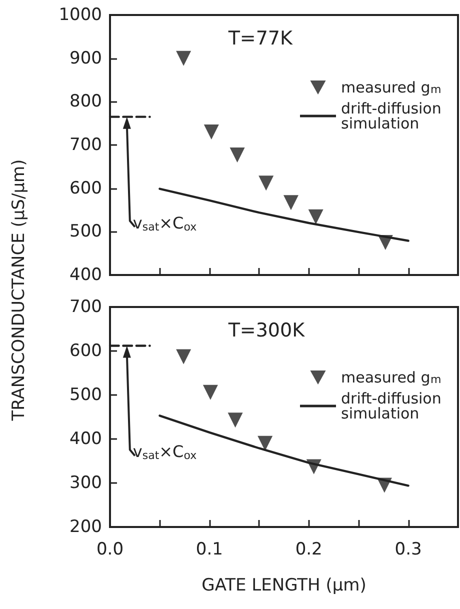 The image size is (460, 609). I want to click on y-tick-label: 1000, so click(80, 15).